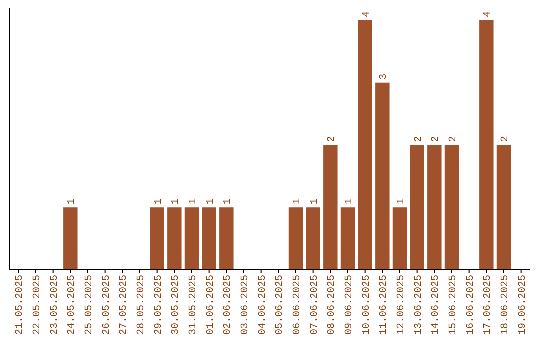  What do you see at coordinates (159, 305) in the screenshot?
I see `x-tick-label: 29.05.2025` at bounding box center [159, 305].